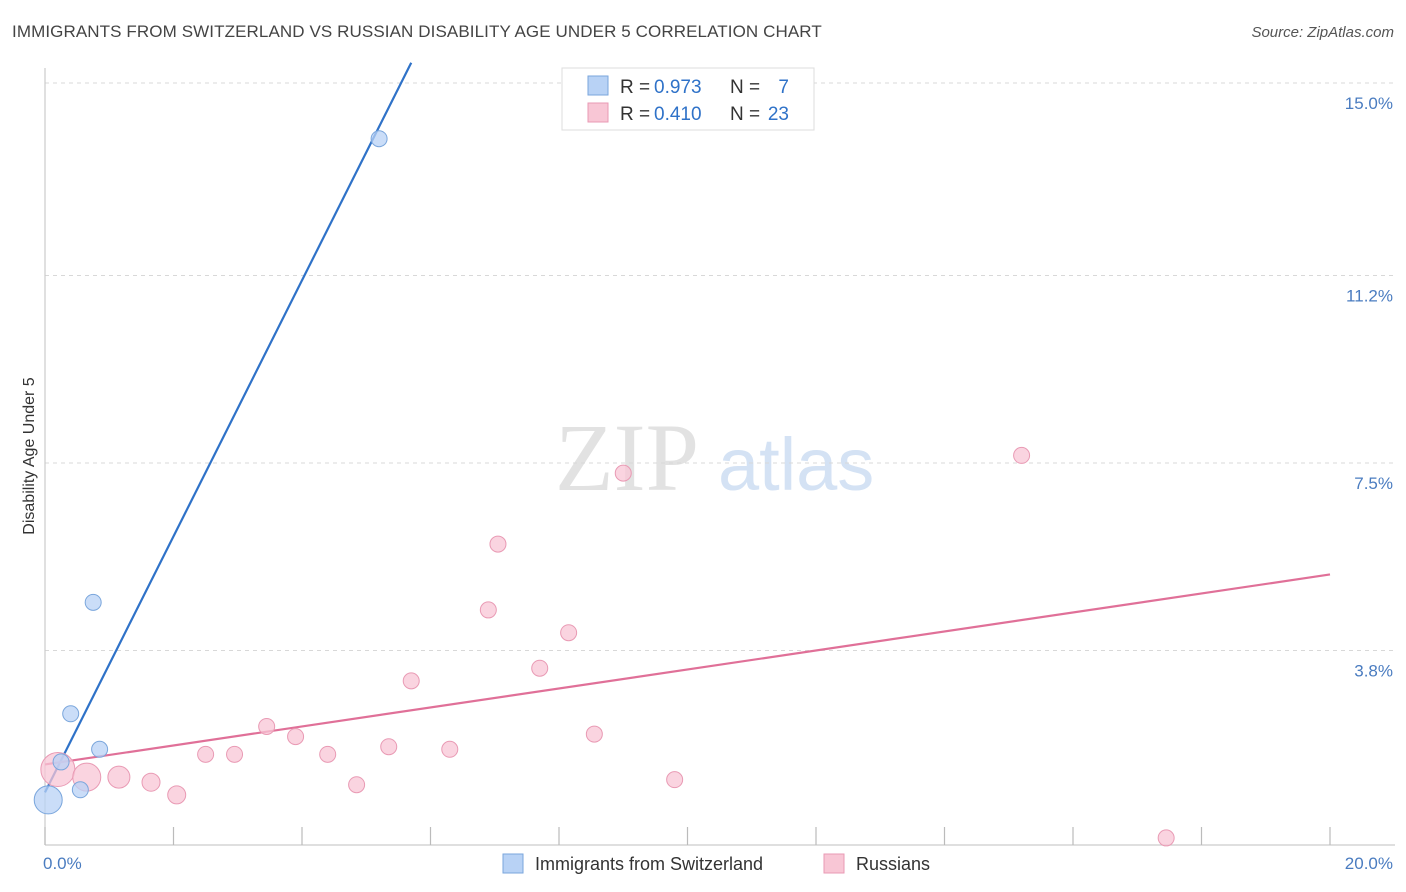 The width and height of the screenshot is (1406, 892). What do you see at coordinates (834, 863) in the screenshot?
I see `bottom-legend-swatch-pink` at bounding box center [834, 863].